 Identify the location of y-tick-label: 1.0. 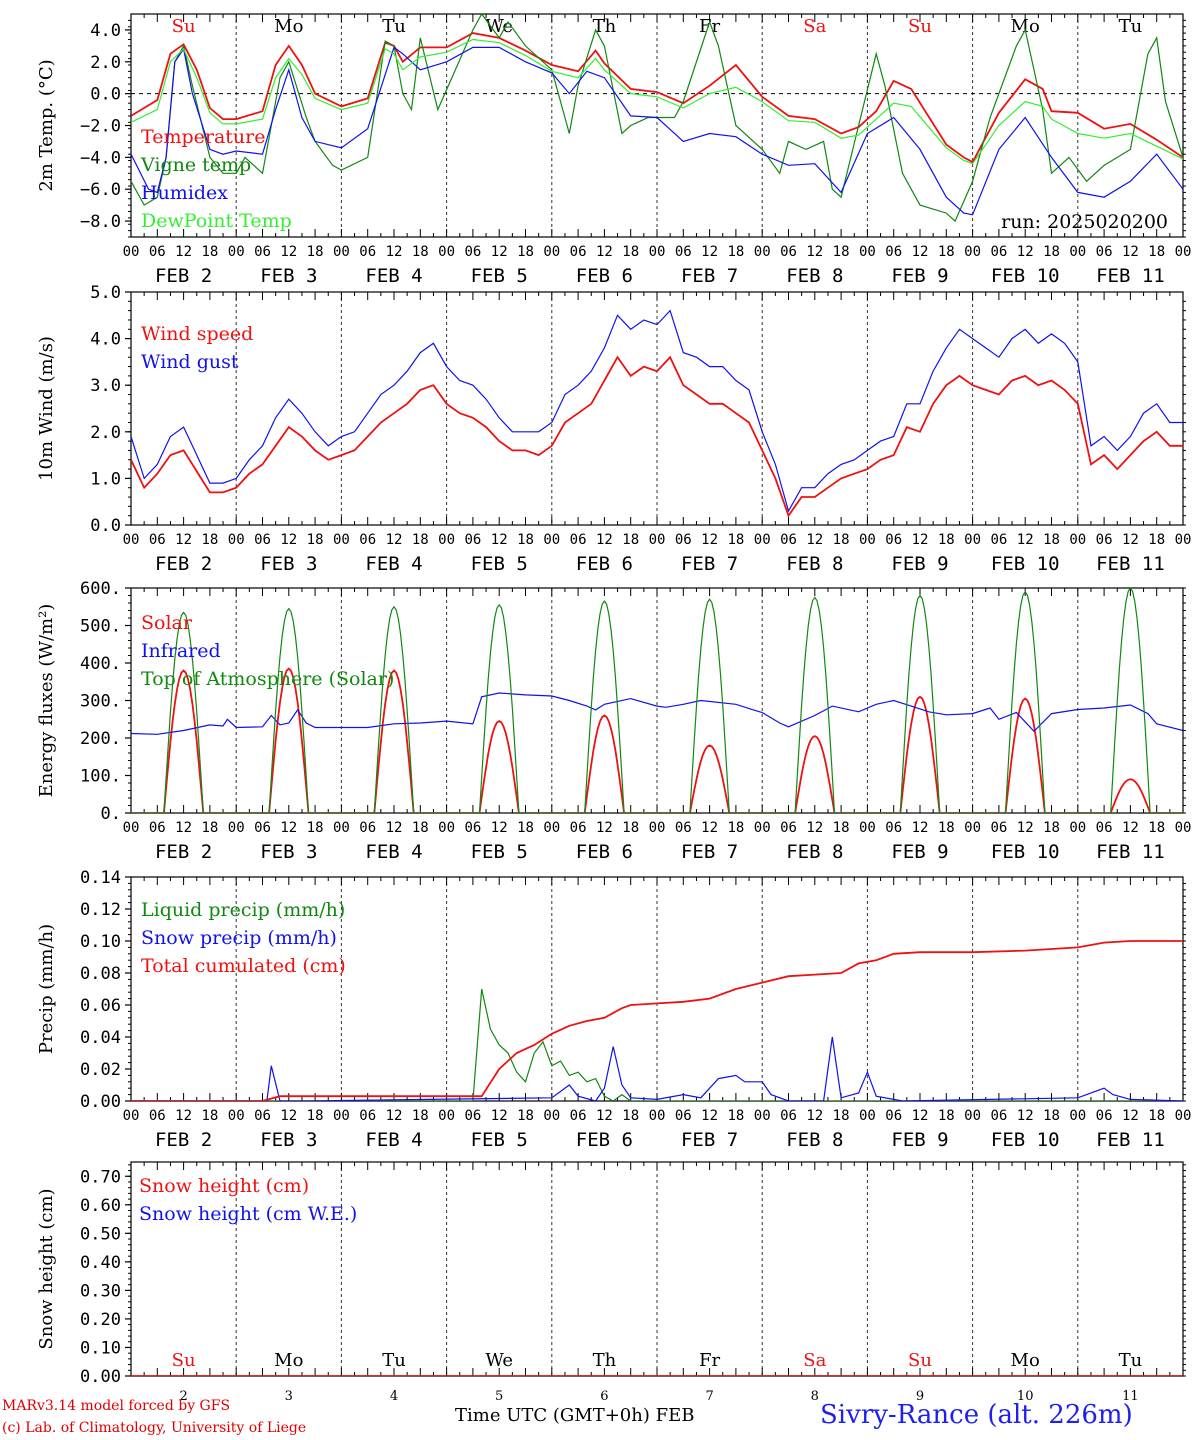
(105, 479).